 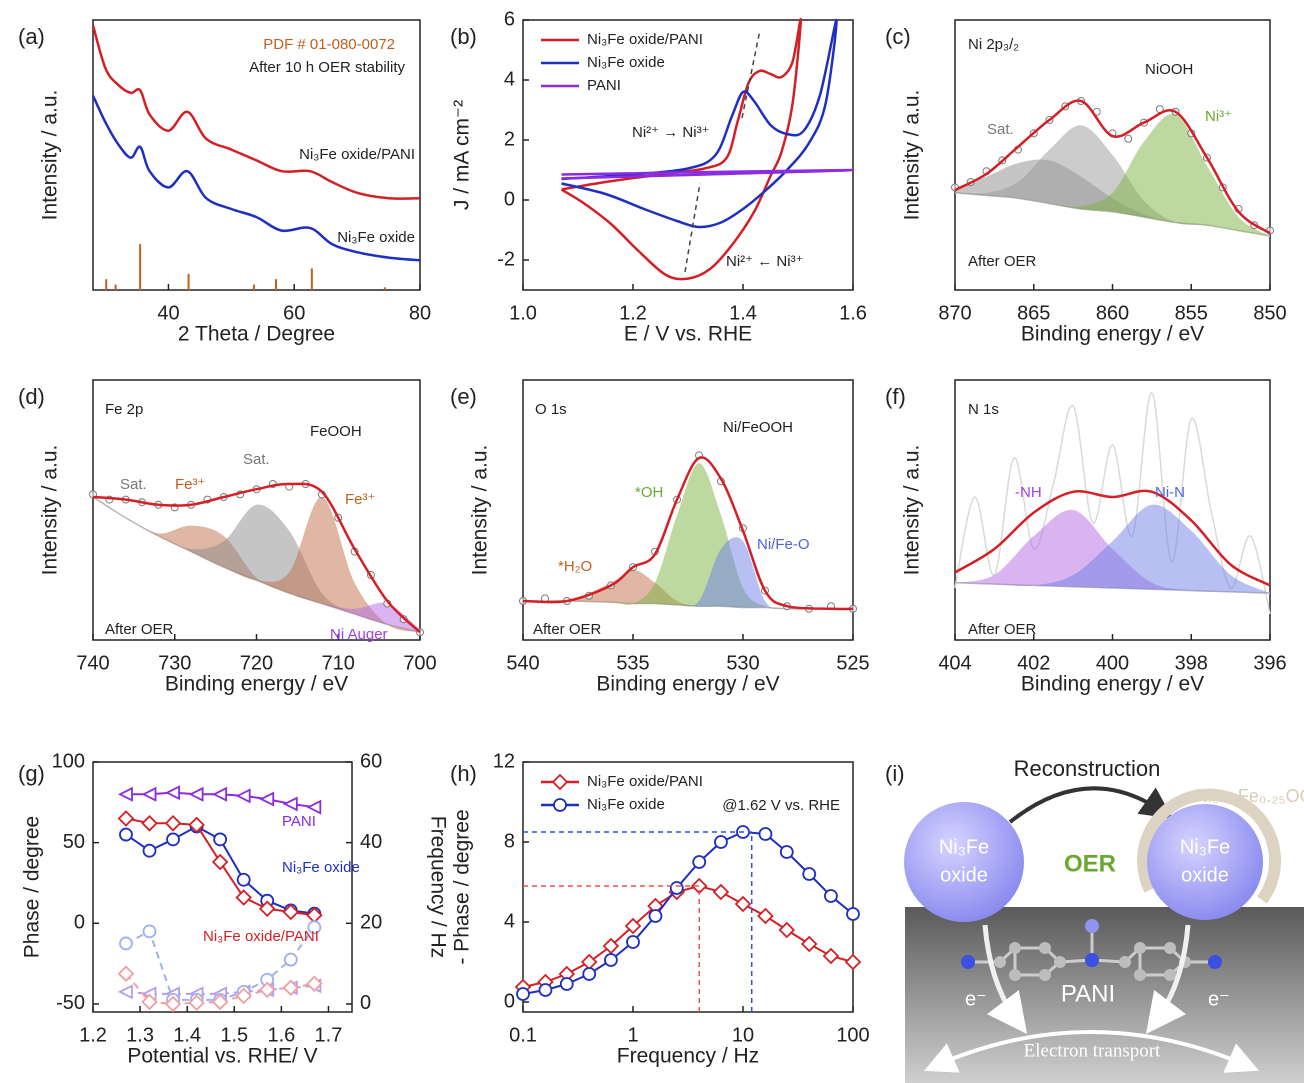 What do you see at coordinates (256, 684) in the screenshot?
I see `x-axis-label: Binding energy / eV` at bounding box center [256, 684].